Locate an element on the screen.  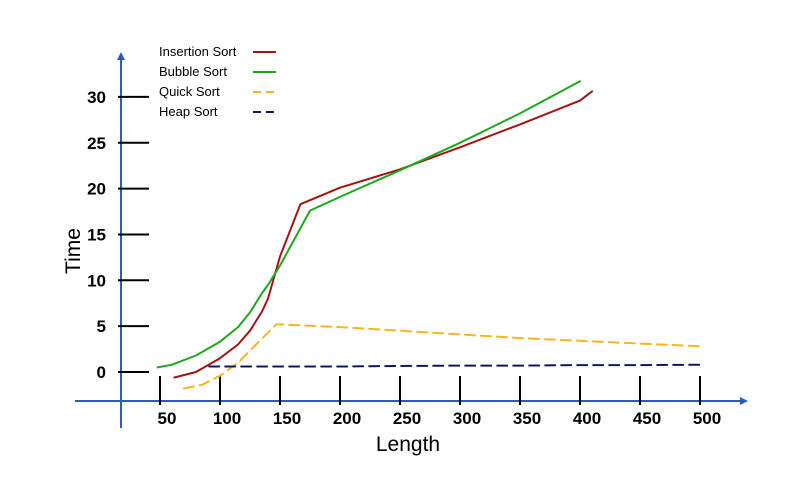
legend-label: Heap Sort is located at coordinates (188, 111).